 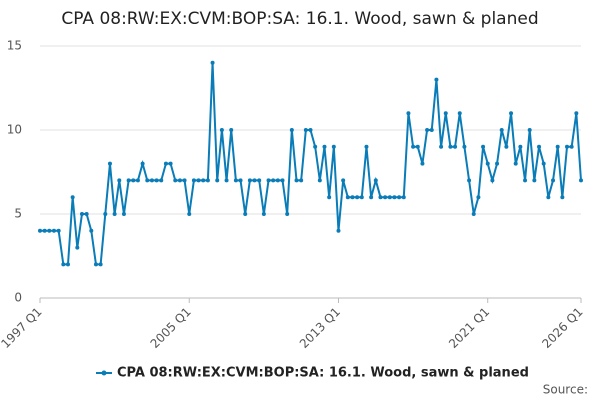 I want to click on y-tick-label: 0, so click(x=18, y=298).